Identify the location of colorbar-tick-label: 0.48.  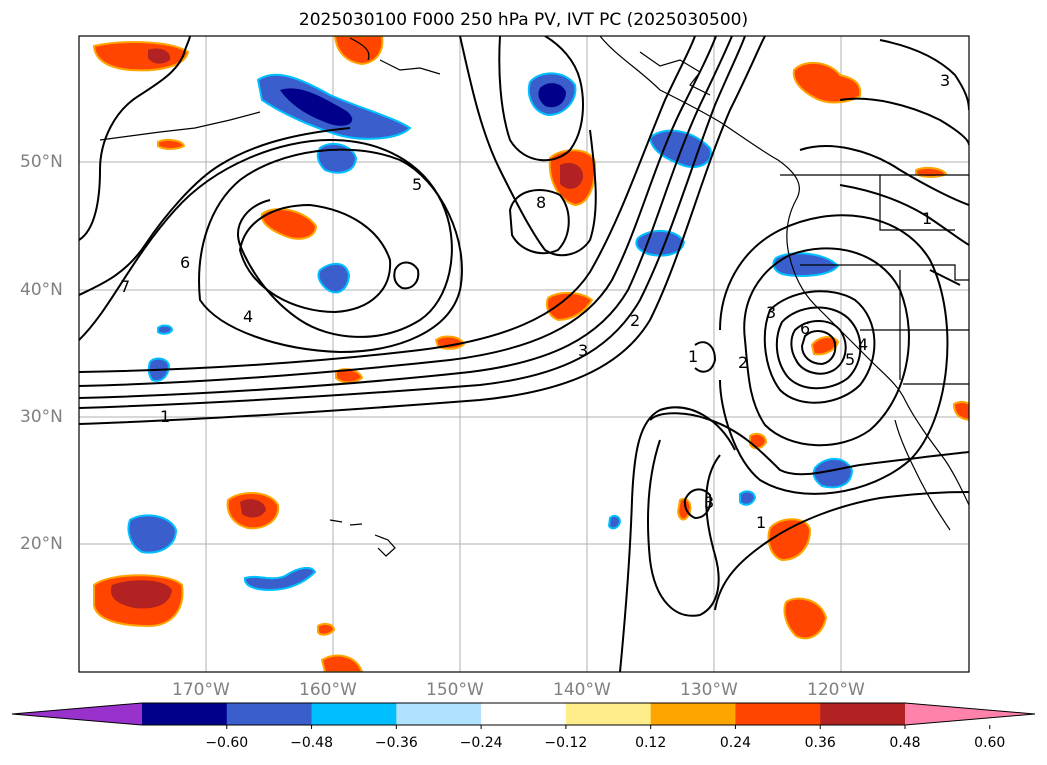
(905, 743).